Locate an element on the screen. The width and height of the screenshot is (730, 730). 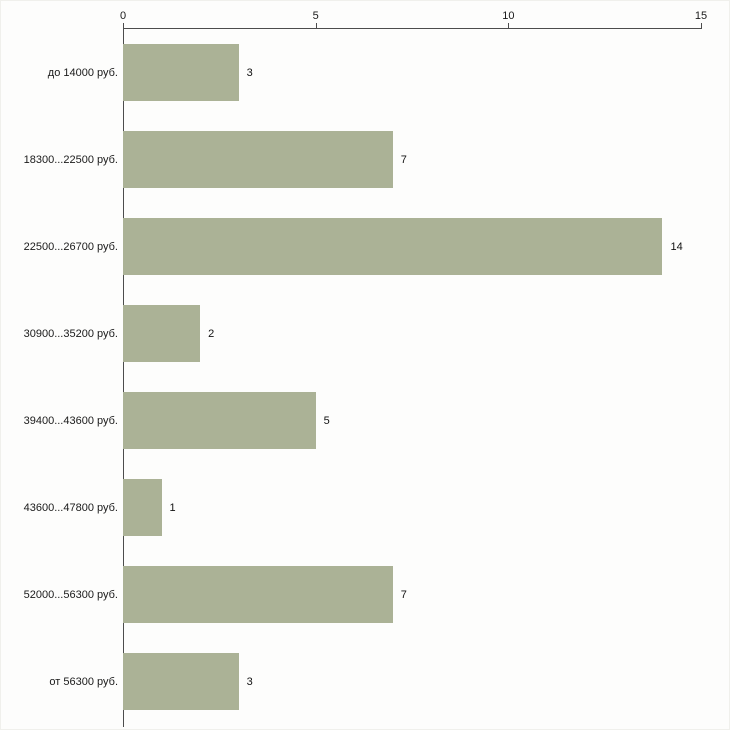
bar-track: 2 is located at coordinates (412, 333).